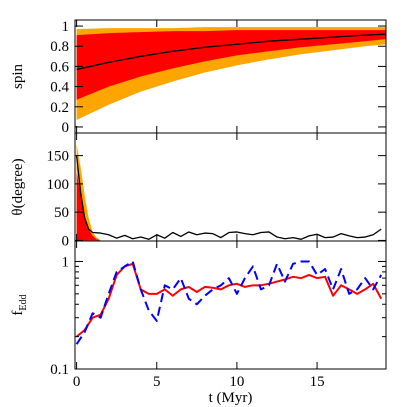 This screenshot has height=407, width=407. I want to click on x-tick-label: 15, so click(317, 382).